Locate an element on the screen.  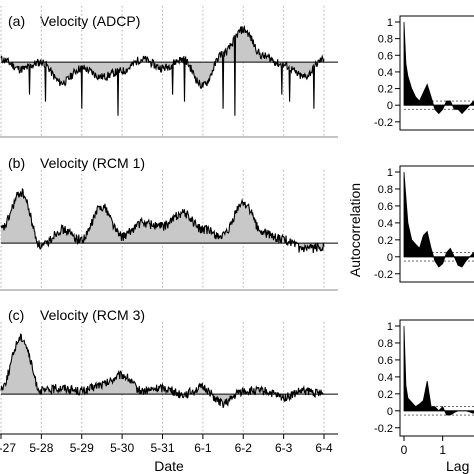
date-tick-label: 5-31 is located at coordinates (162, 448).